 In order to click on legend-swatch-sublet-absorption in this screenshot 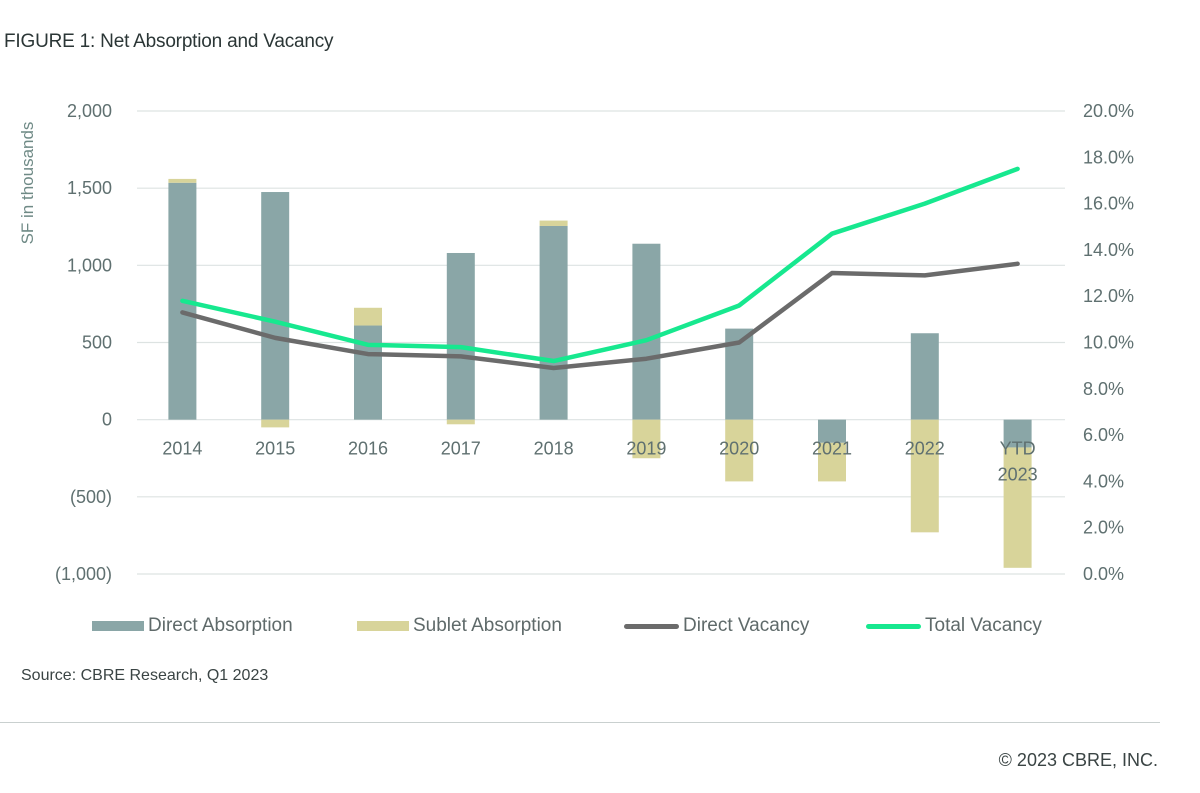, I will do `click(383, 626)`.